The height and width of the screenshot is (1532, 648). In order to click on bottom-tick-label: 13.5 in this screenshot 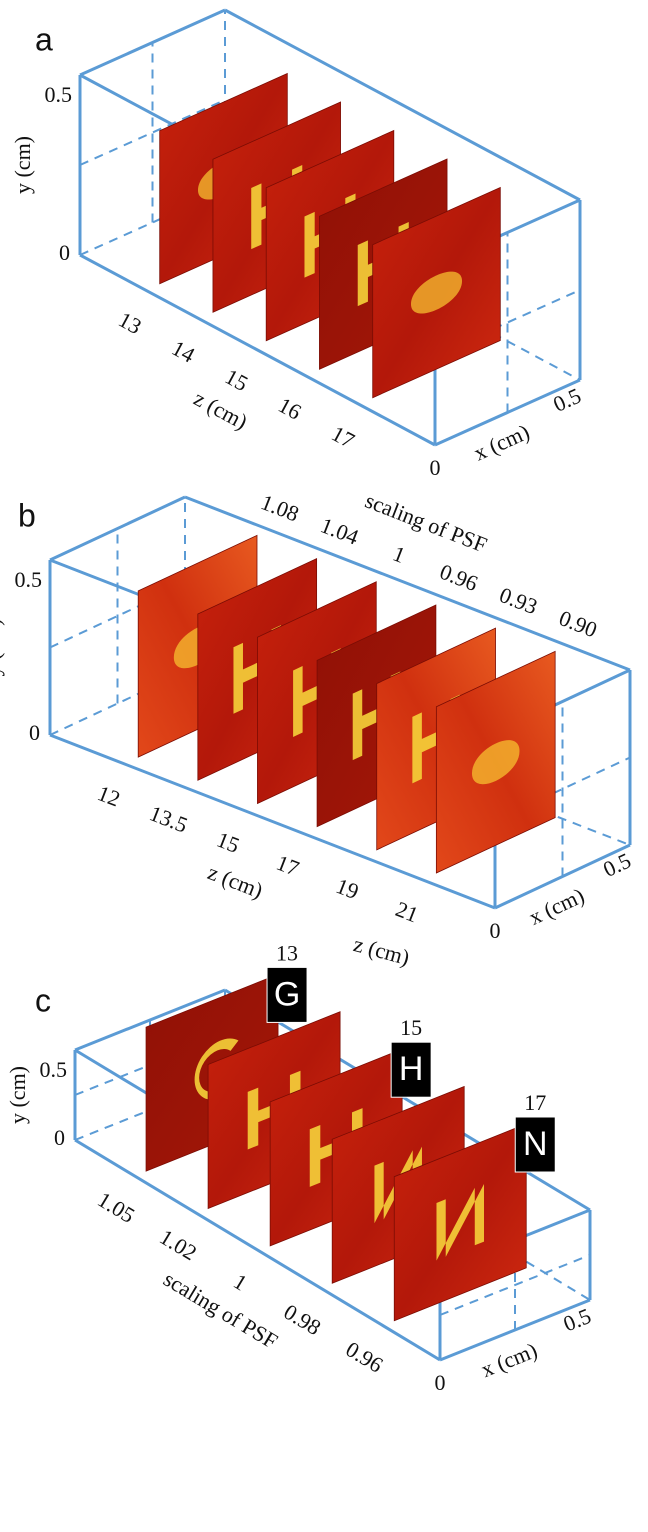, I will do `click(168, 818)`.